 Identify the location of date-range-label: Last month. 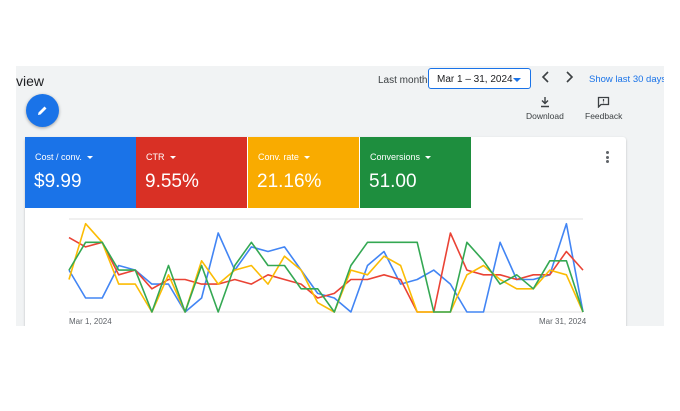
(403, 80).